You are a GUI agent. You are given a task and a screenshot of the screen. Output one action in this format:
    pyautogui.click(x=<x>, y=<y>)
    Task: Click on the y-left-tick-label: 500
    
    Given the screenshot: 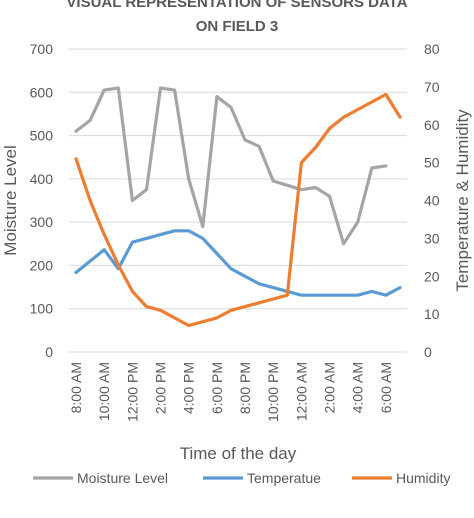 What is the action you would take?
    pyautogui.click(x=42, y=136)
    